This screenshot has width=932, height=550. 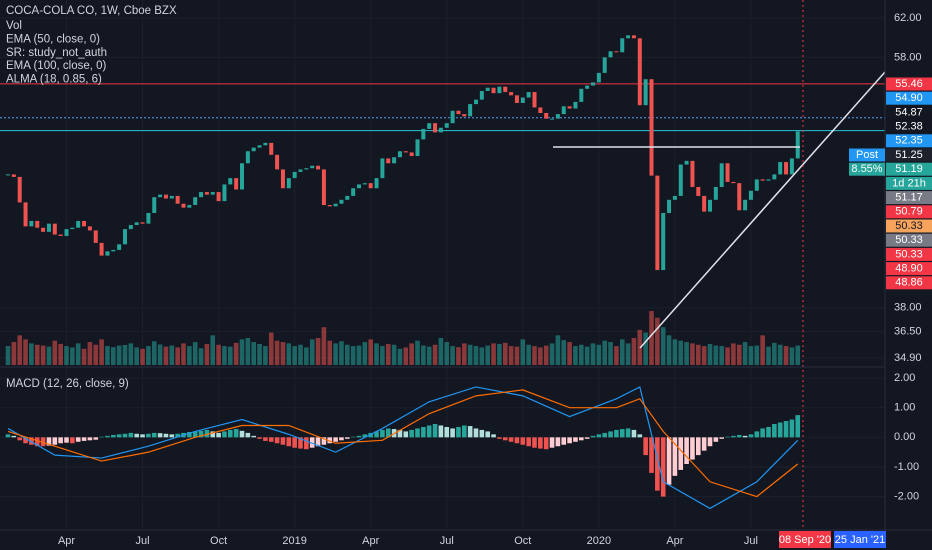 I want to click on x-tick-label: Apr, so click(x=674, y=541).